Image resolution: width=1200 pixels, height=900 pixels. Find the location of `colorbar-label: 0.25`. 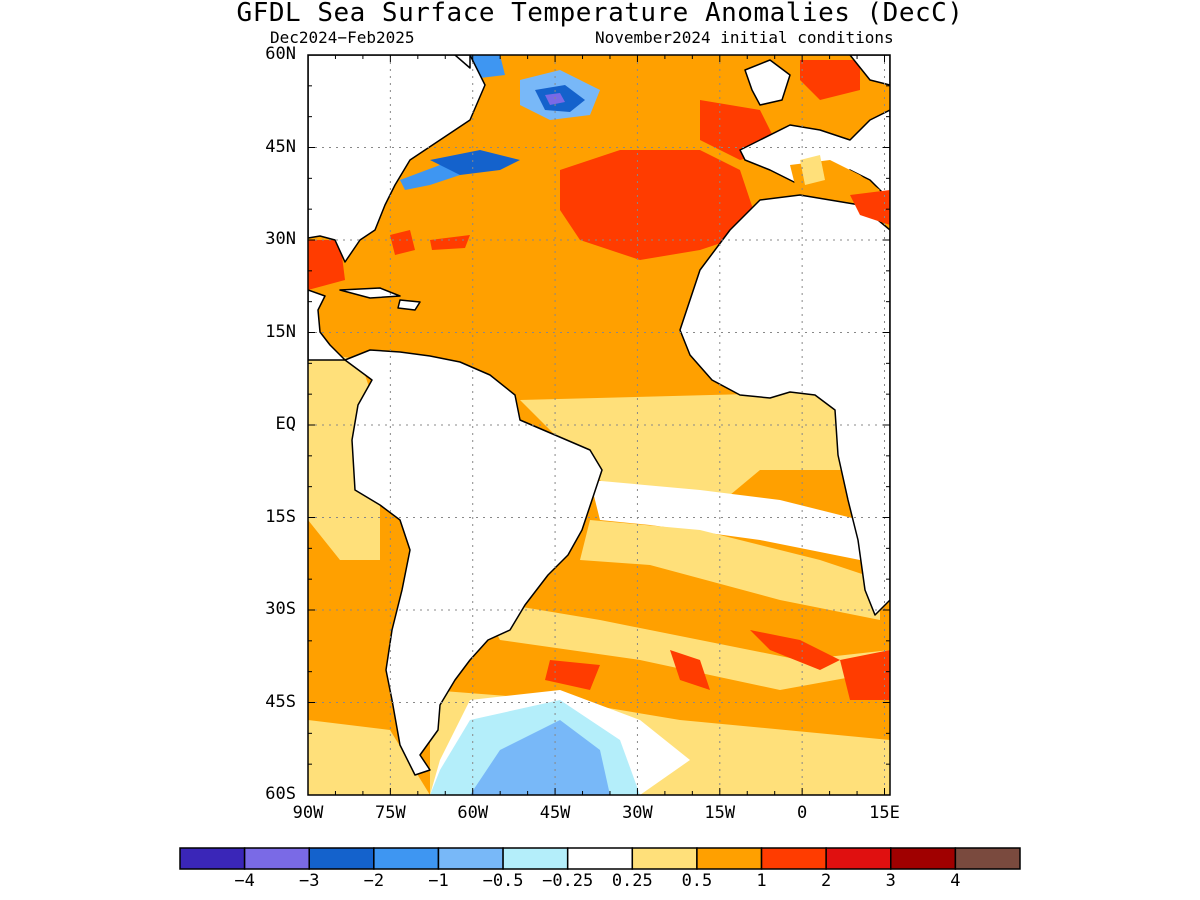

colorbar-label: 0.25 is located at coordinates (632, 881).